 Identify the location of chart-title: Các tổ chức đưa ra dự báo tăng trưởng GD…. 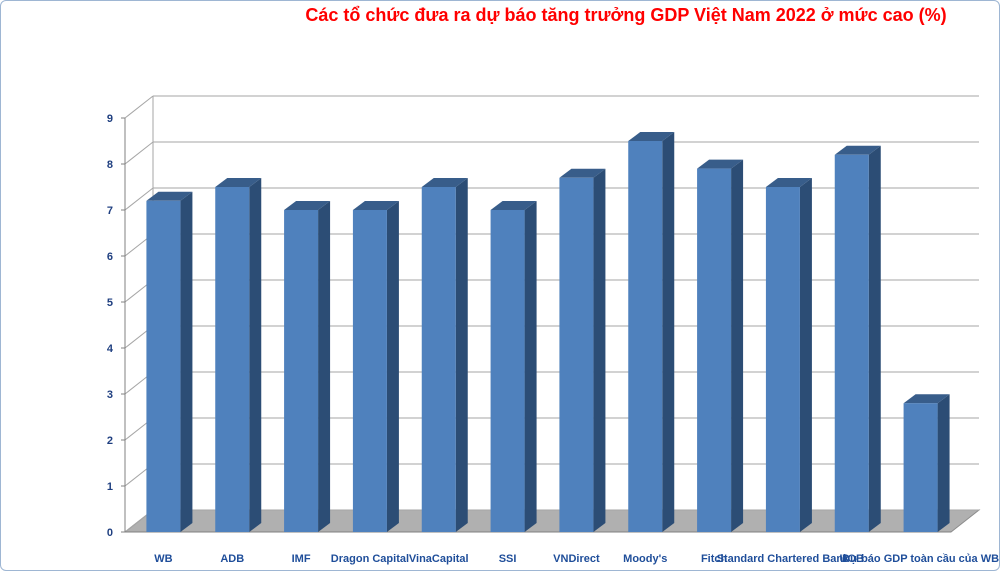
(626, 15).